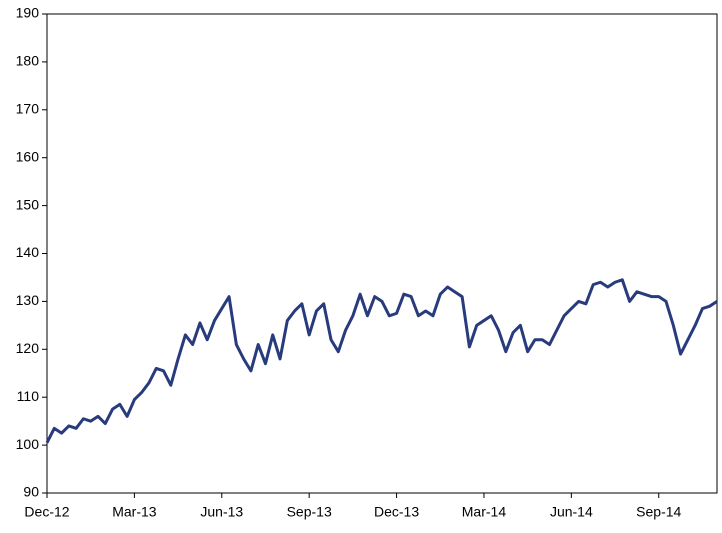  Describe the element at coordinates (309, 512) in the screenshot. I see `x-tick-label: Sep-13` at that location.